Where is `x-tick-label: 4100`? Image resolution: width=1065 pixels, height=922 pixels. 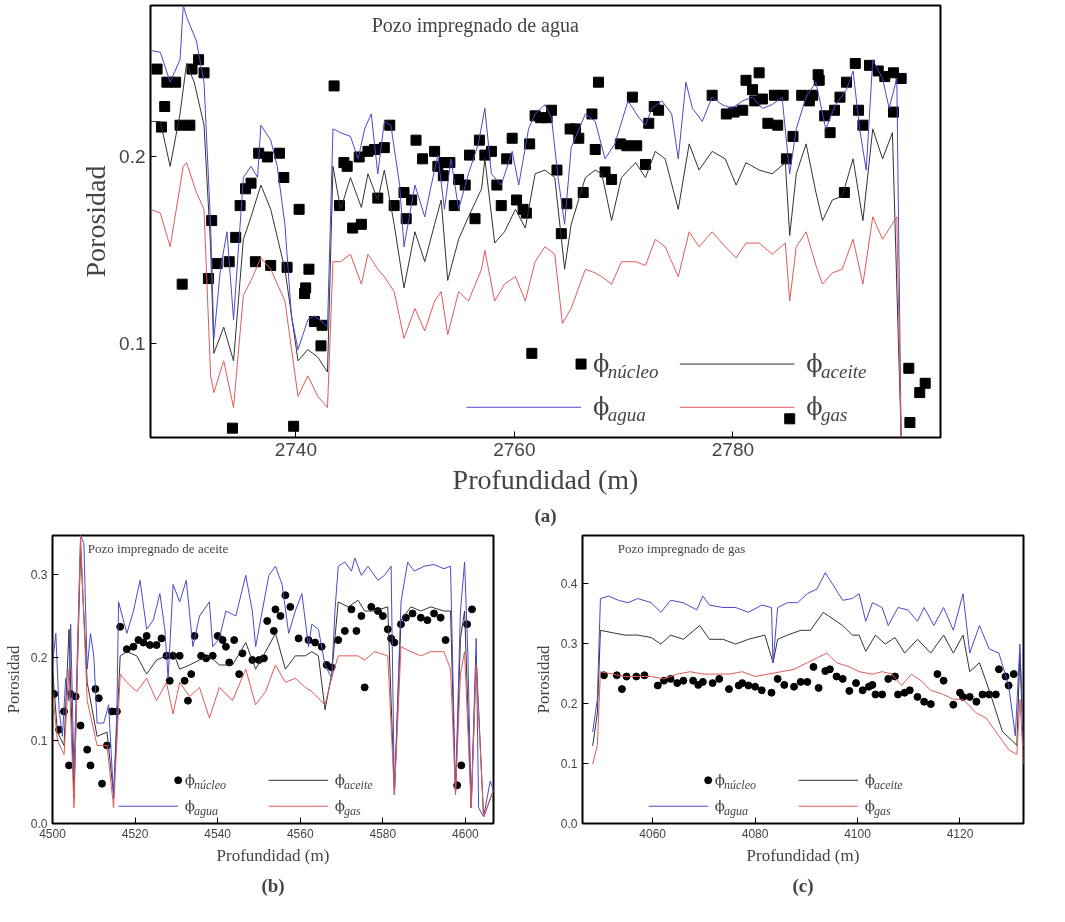 x-tick-label: 4100 is located at coordinates (858, 833).